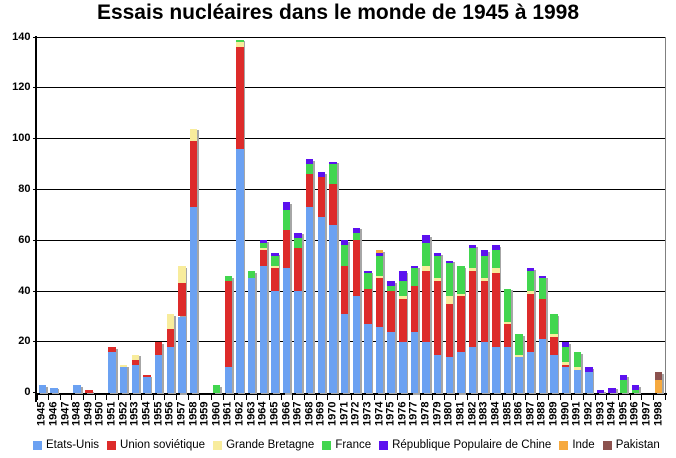 This screenshot has height=458, width=676. I want to click on gridline-y100, so click(350, 139).